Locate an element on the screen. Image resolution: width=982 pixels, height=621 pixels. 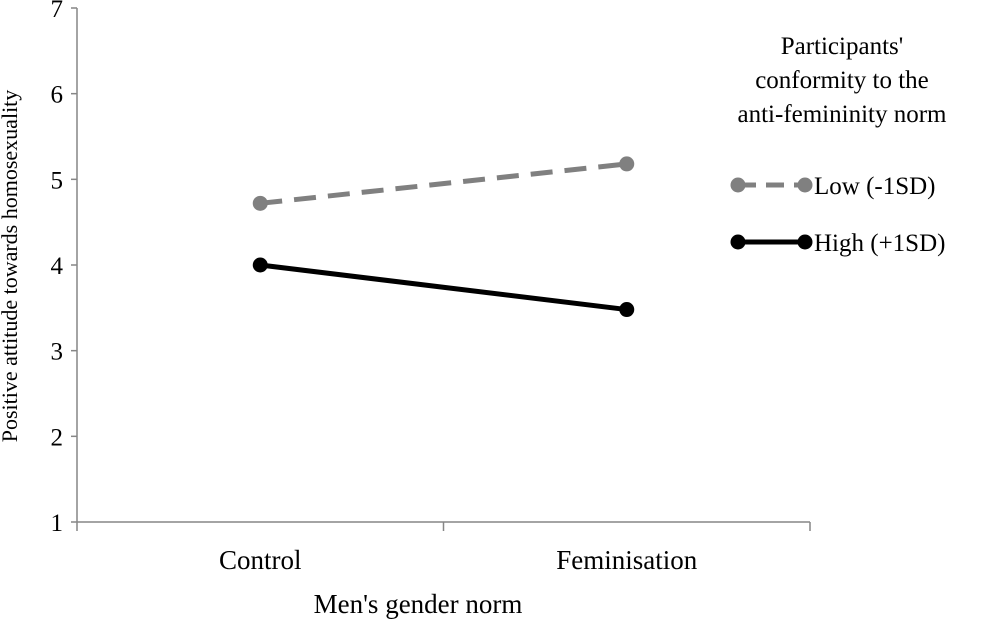
y-axis-title: Positive attitude towards homosexuality is located at coordinates (11, 266).